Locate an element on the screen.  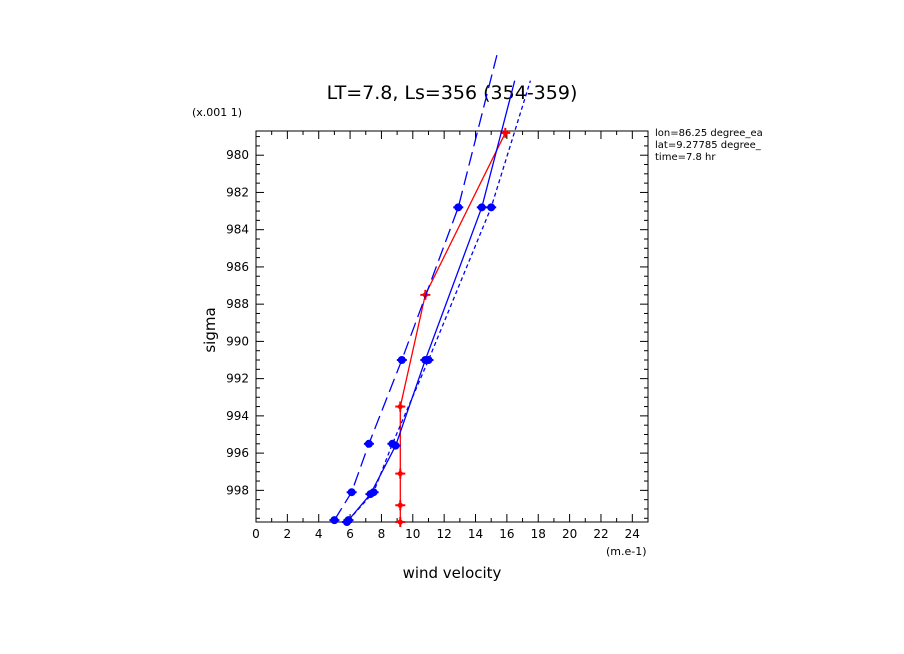
y-tick-label: 986 is located at coordinates (237, 267).